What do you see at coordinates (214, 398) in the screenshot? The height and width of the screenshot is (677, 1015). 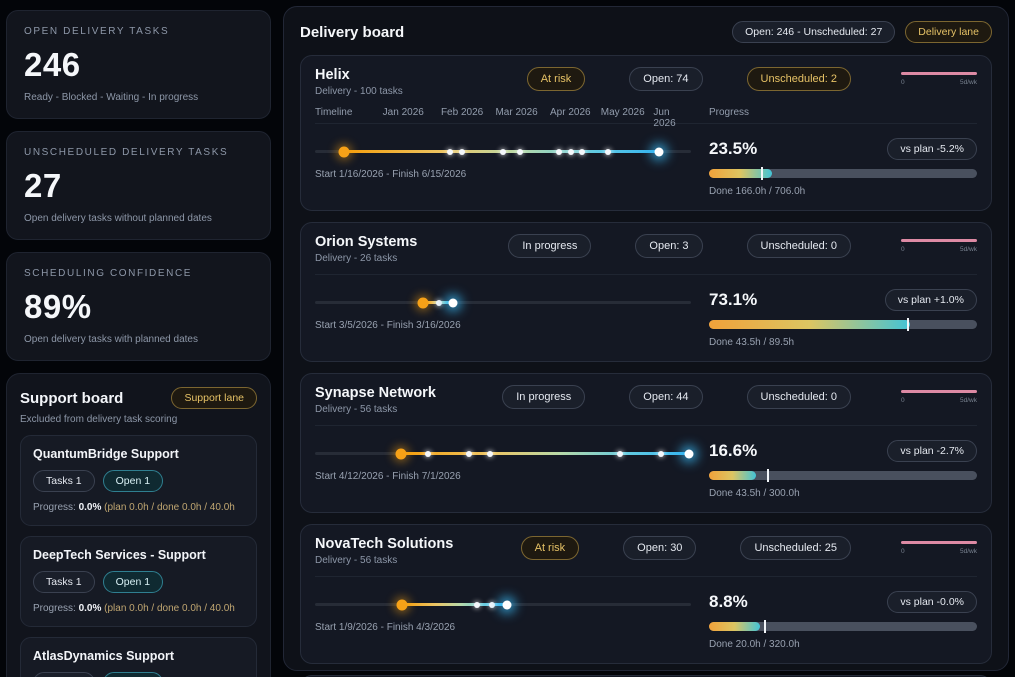 I see `support-lane-badge: Support lane` at bounding box center [214, 398].